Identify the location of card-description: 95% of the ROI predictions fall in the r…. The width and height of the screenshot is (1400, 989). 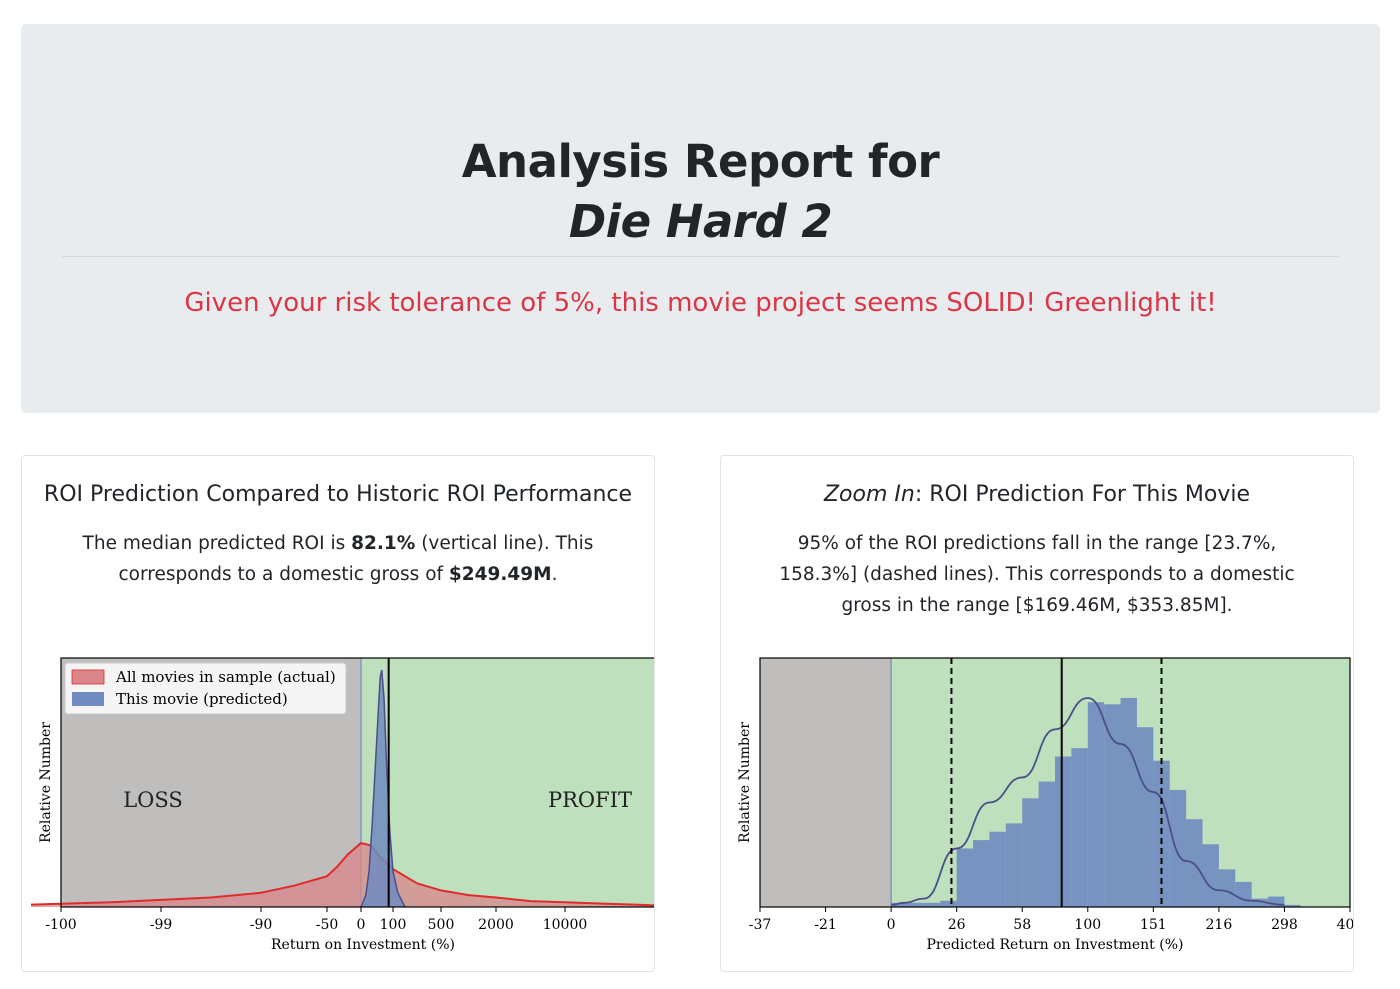
(1037, 574).